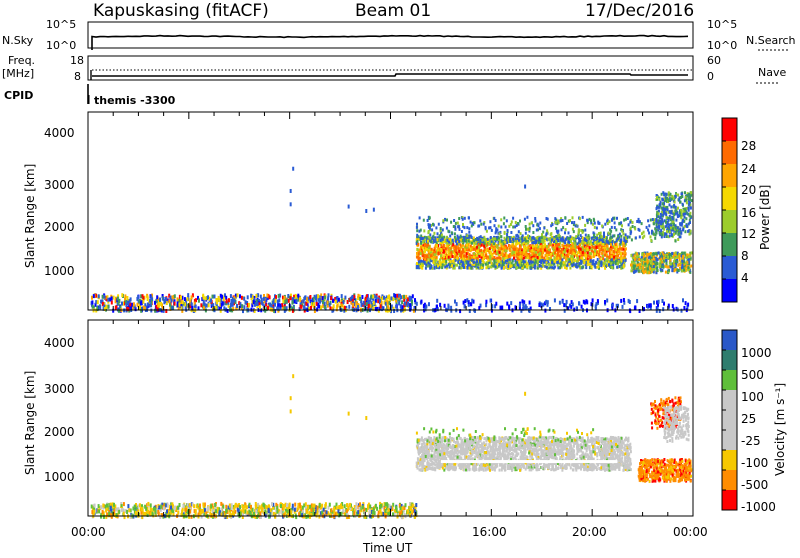  What do you see at coordinates (61, 24) in the screenshot?
I see `noise-left-tick-top: 10^5` at bounding box center [61, 24].